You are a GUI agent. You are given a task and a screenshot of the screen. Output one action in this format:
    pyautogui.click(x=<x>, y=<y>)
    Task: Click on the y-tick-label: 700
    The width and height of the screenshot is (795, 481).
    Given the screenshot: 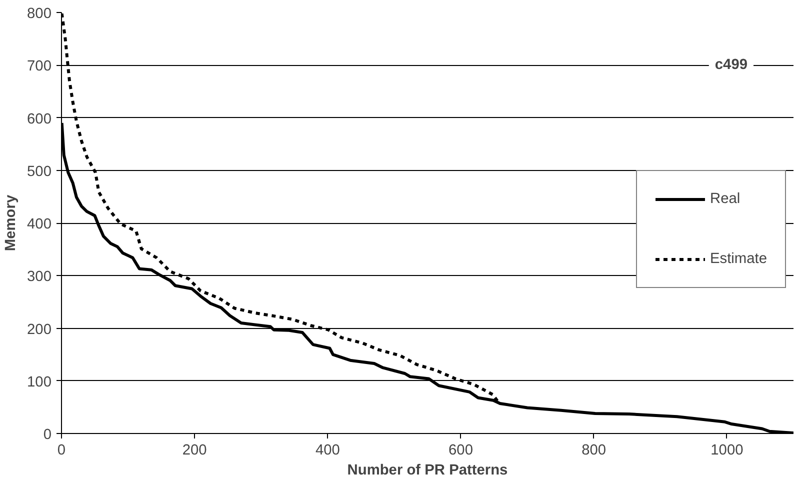 What is the action you would take?
    pyautogui.click(x=39, y=66)
    